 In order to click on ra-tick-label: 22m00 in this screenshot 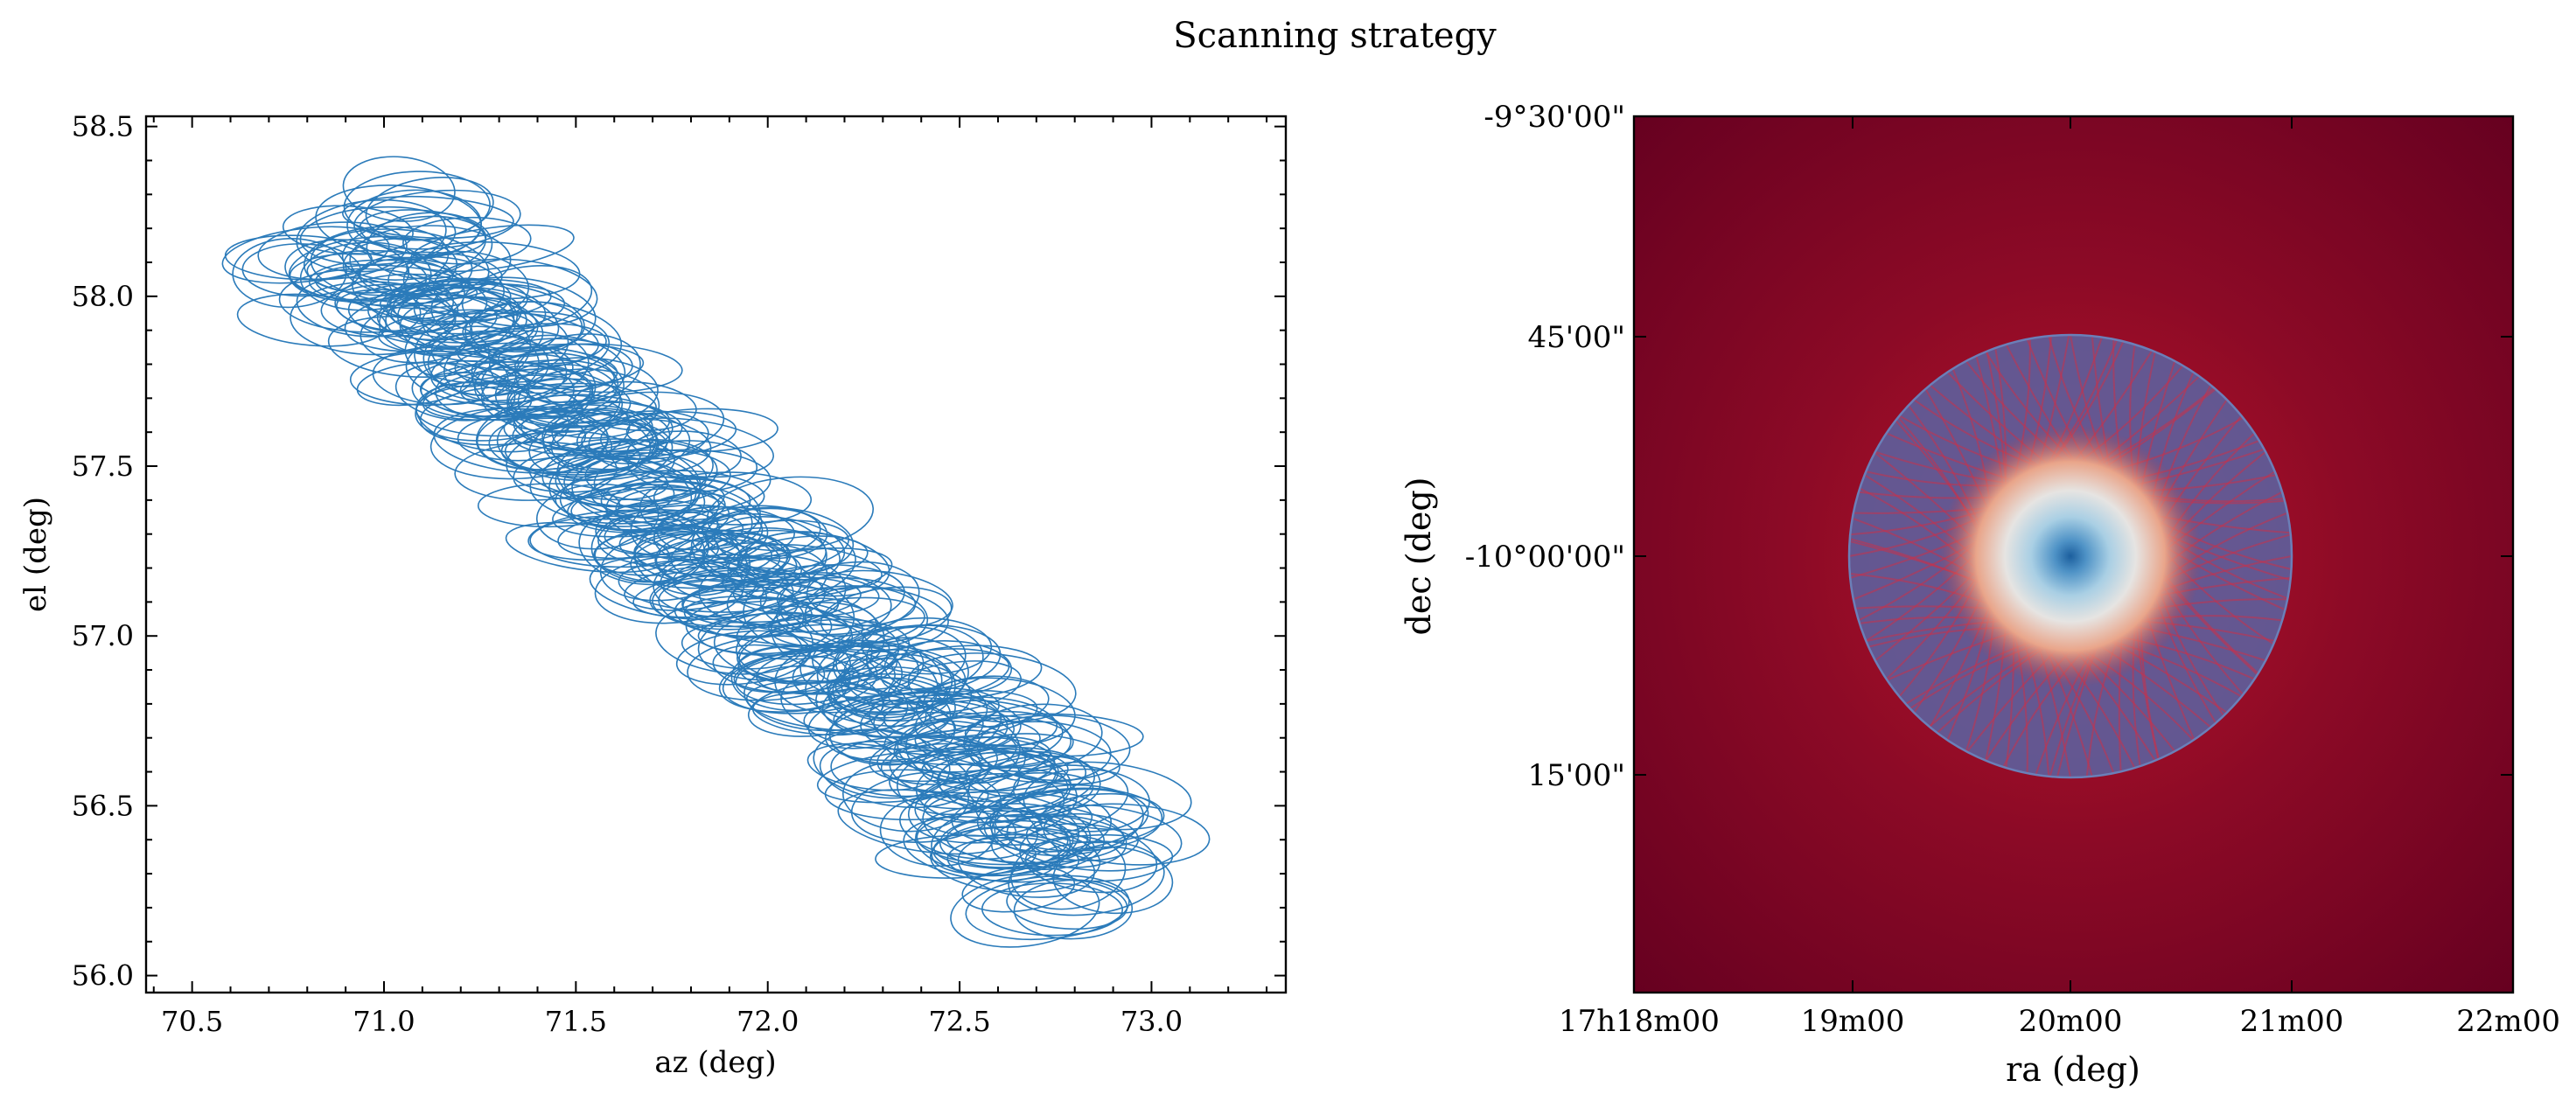, I will do `click(2508, 1022)`.